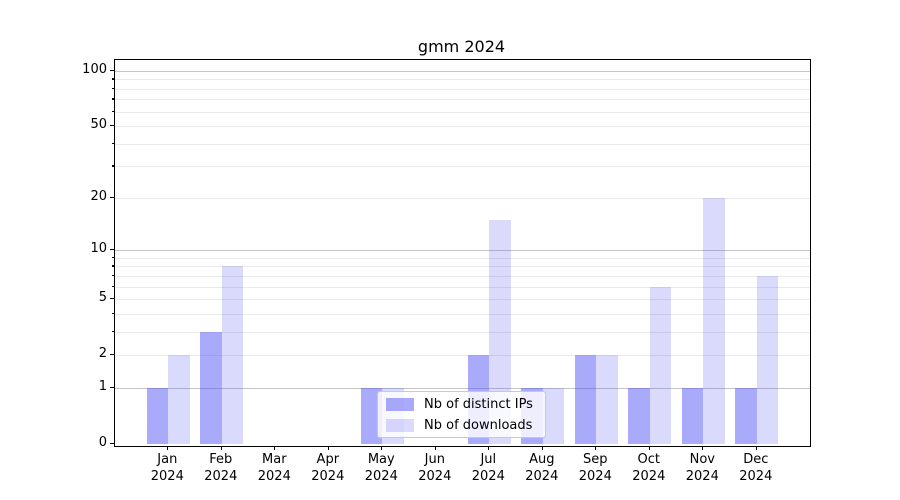  Describe the element at coordinates (274, 468) in the screenshot. I see `x-tick-label: Mar 2024` at that location.